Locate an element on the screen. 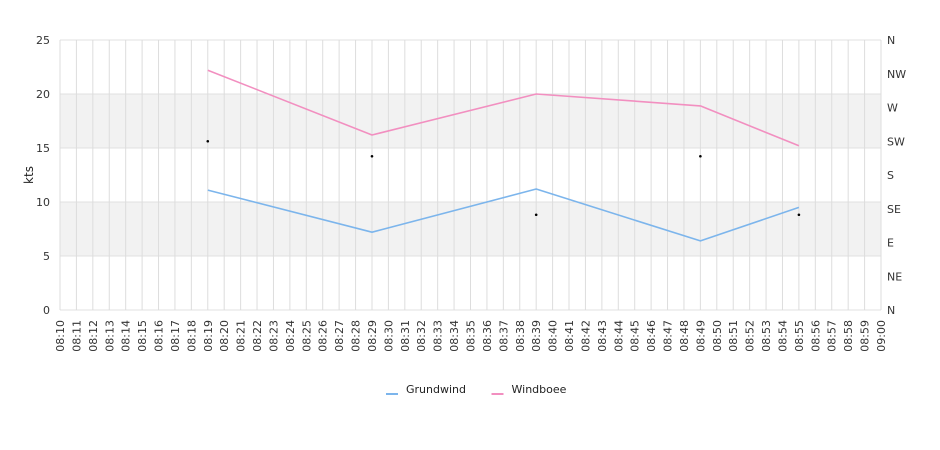 The image size is (940, 450). x-tick-label: 08:31 is located at coordinates (405, 336).